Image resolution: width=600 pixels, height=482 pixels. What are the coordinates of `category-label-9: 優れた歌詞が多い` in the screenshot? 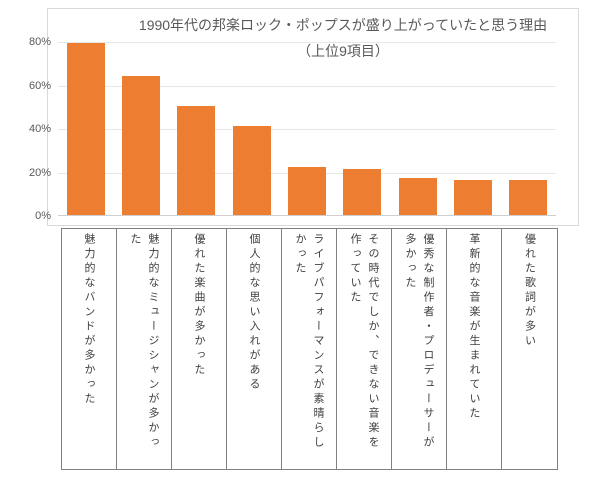 It's located at (529, 291).